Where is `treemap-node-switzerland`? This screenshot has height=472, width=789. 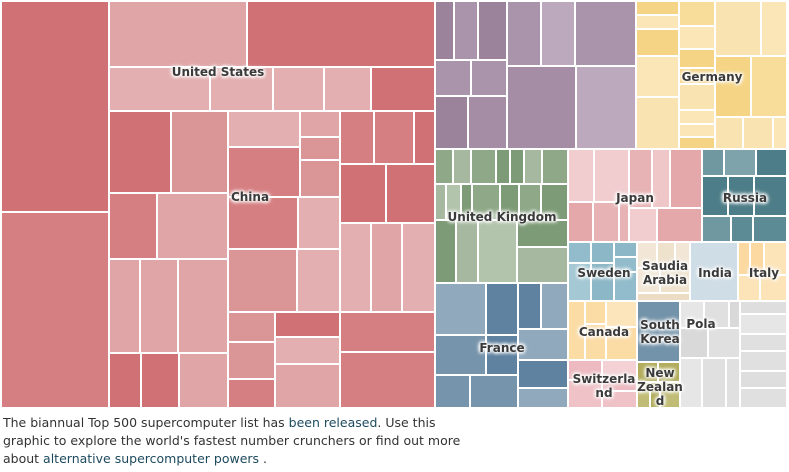
treemap-node-switzerland is located at coordinates (603, 385).